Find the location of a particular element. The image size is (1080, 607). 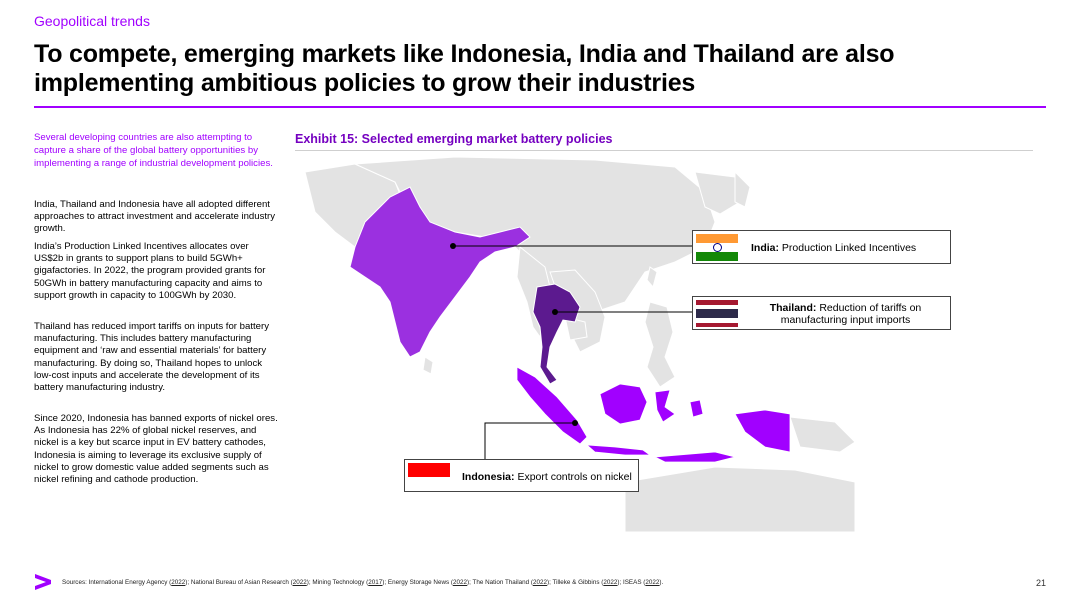

connector-lines is located at coordinates (573, 353).